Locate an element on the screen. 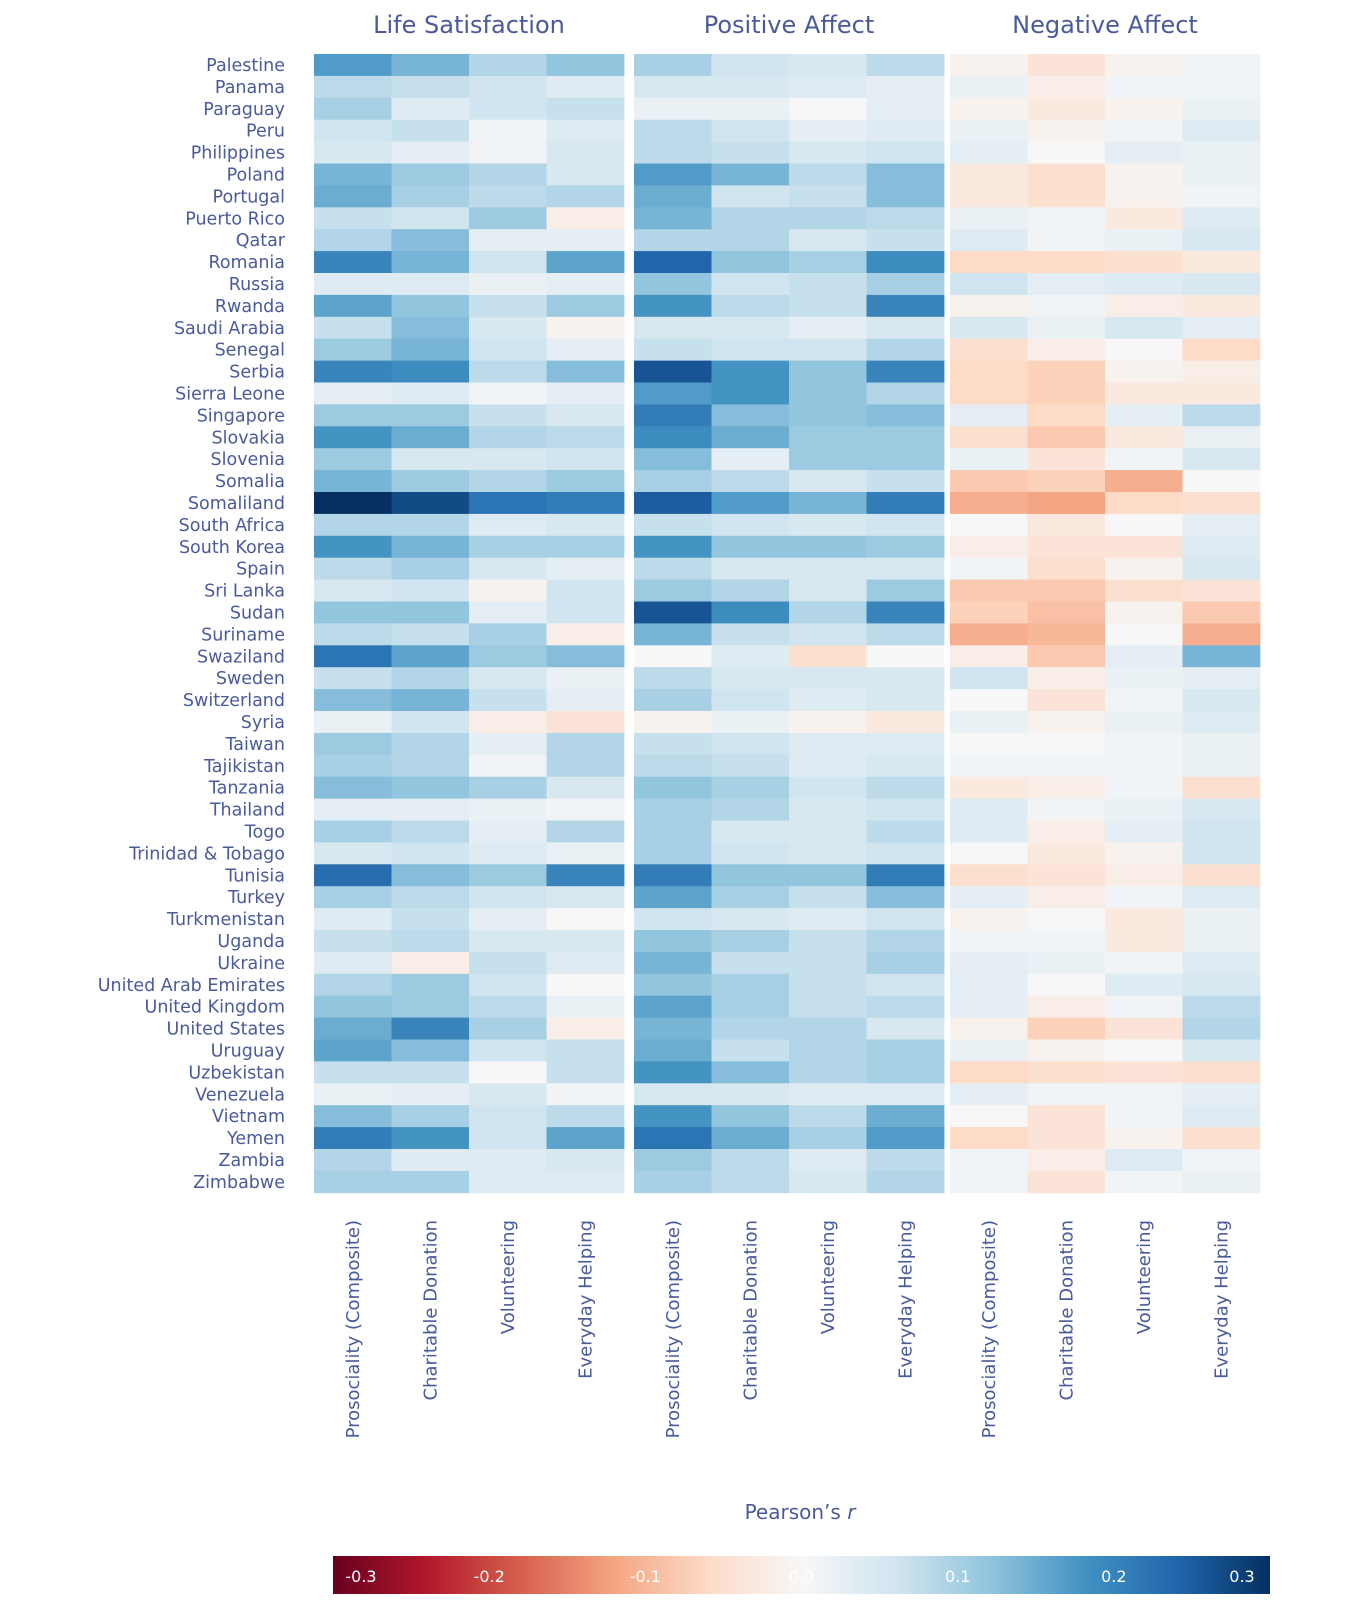 The image size is (1350, 1620). colorbar-tick-label: -0.3 is located at coordinates (360, 1576).